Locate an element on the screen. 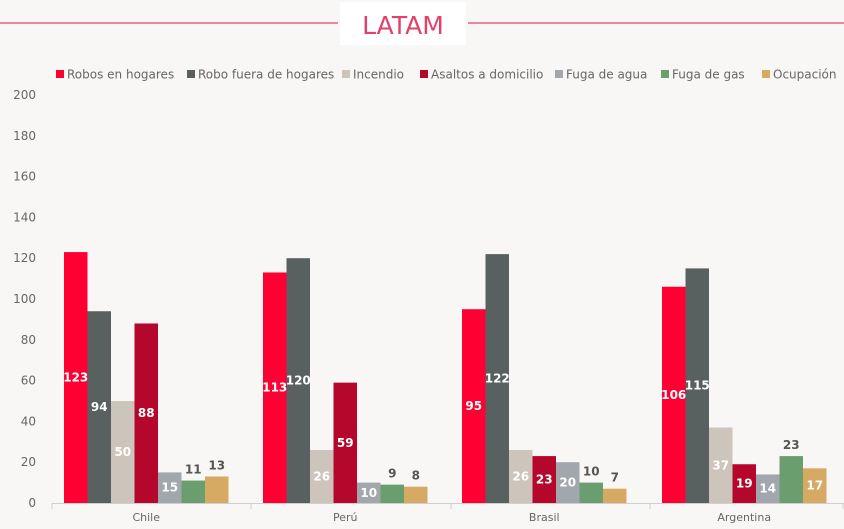 The height and width of the screenshot is (529, 844). x-tick-label-chile: Chile is located at coordinates (146, 517).